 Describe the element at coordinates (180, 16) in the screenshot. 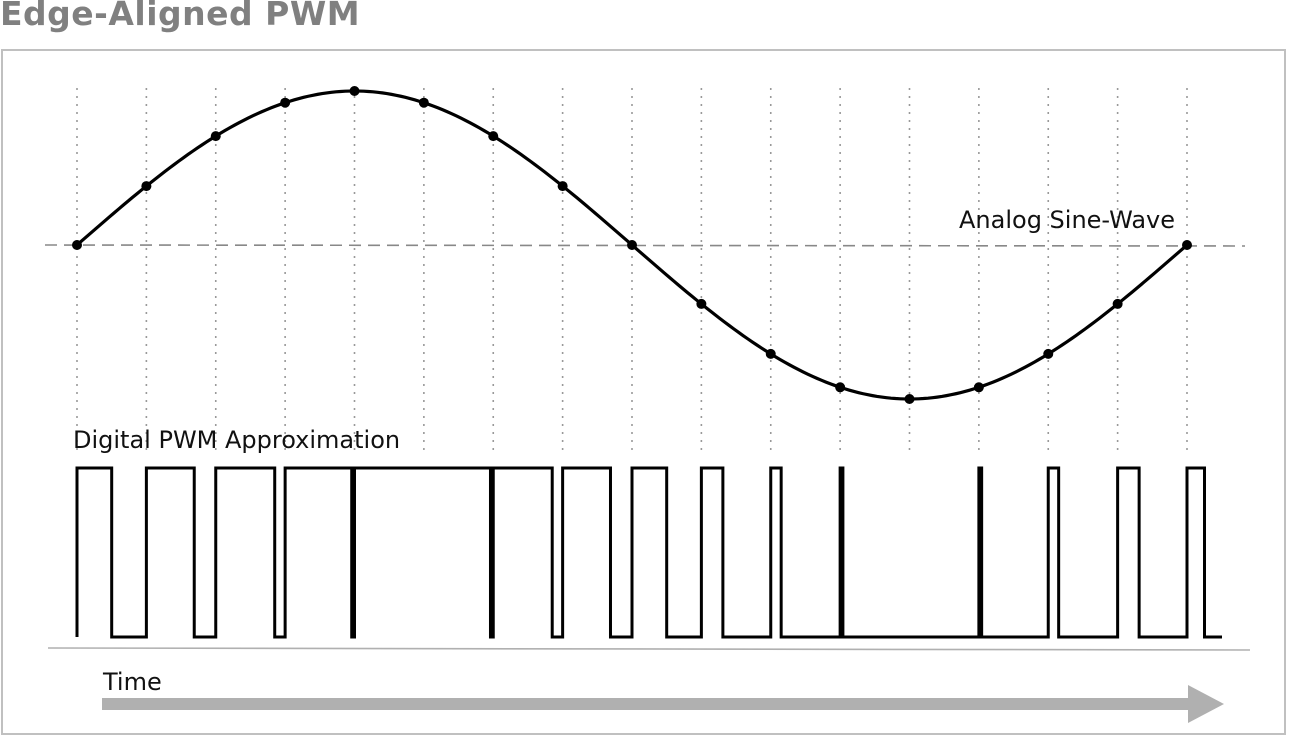

I see `page-title: Edge-Aligned PWM` at that location.